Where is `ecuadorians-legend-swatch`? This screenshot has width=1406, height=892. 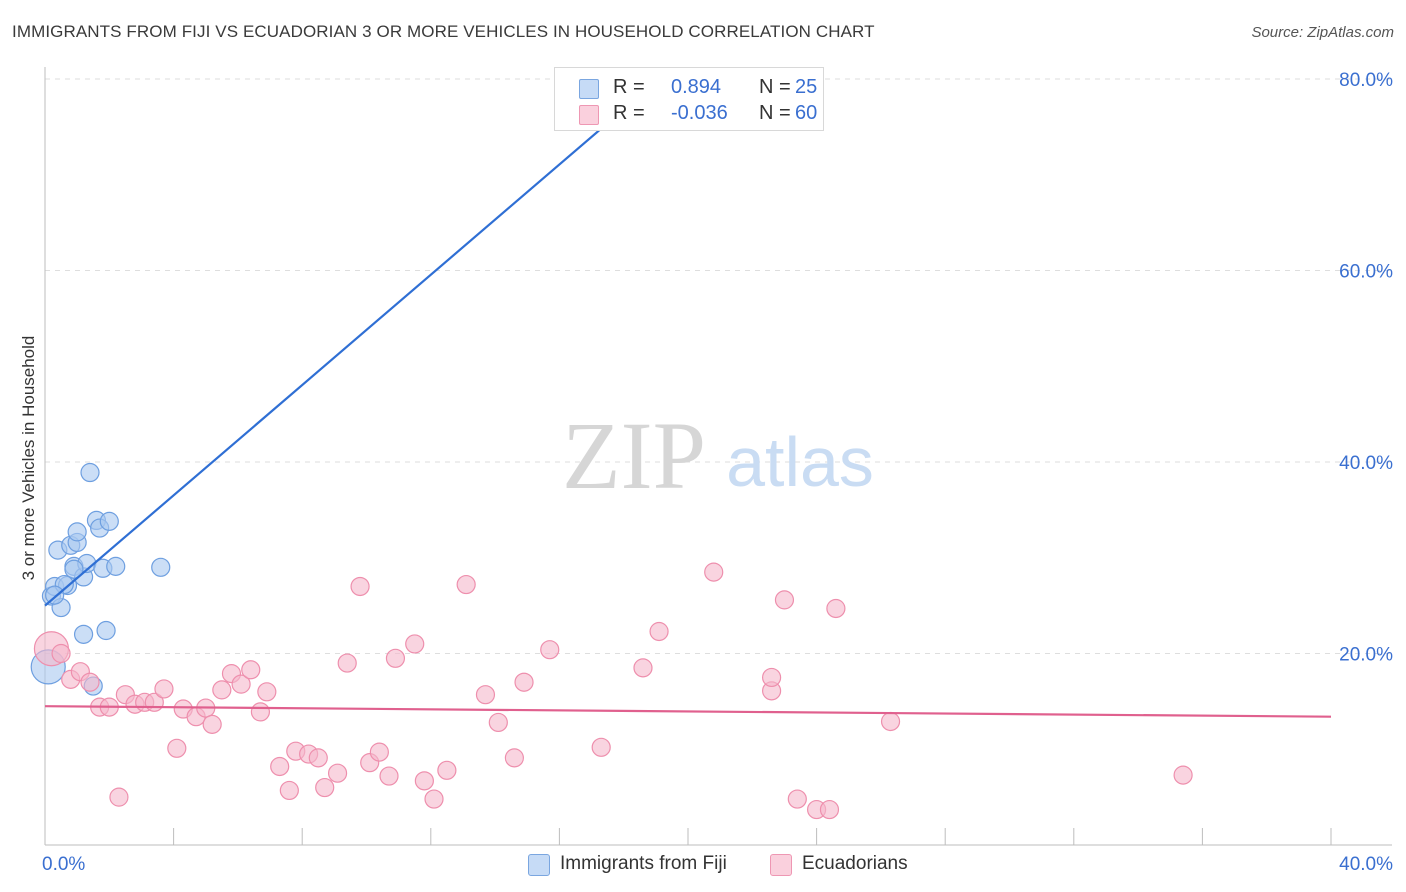 ecuadorians-legend-swatch is located at coordinates (781, 865).